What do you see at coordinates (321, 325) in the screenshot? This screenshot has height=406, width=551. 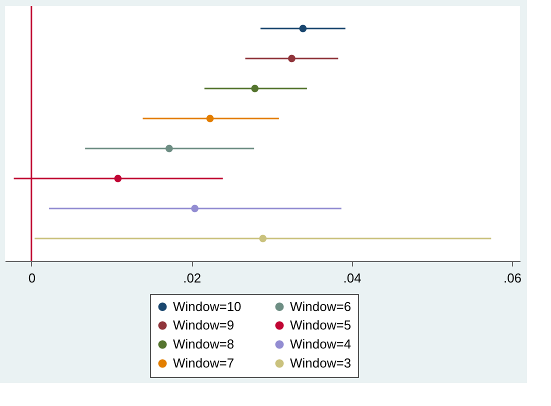 I see `legend-label: Window=5` at bounding box center [321, 325].